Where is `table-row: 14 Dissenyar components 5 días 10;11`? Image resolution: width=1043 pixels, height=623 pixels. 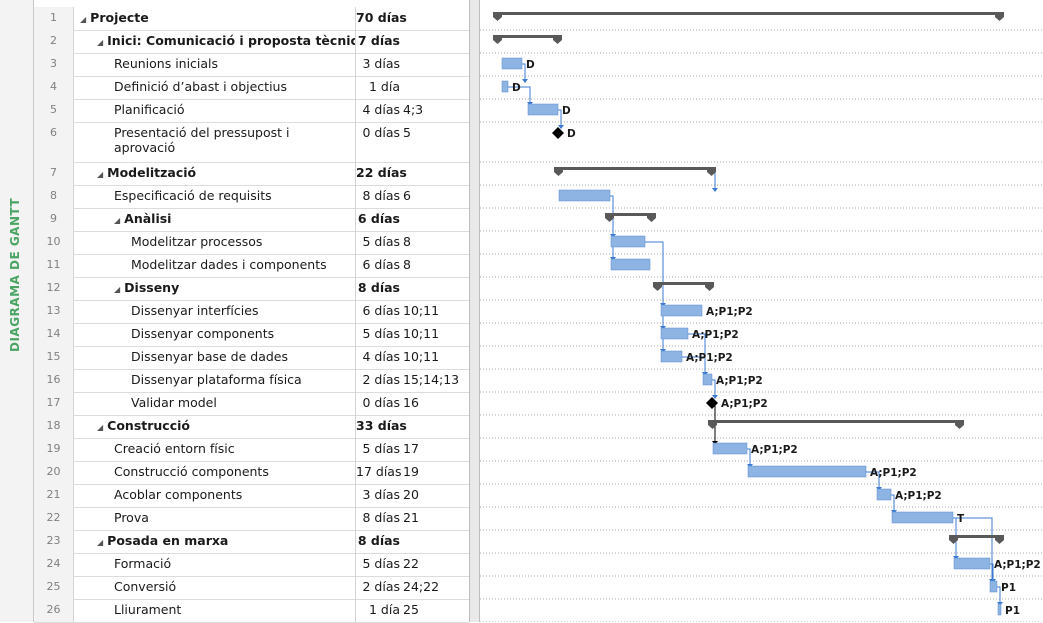 table-row: 14 Dissenyar components 5 días 10;11 is located at coordinates (251, 335).